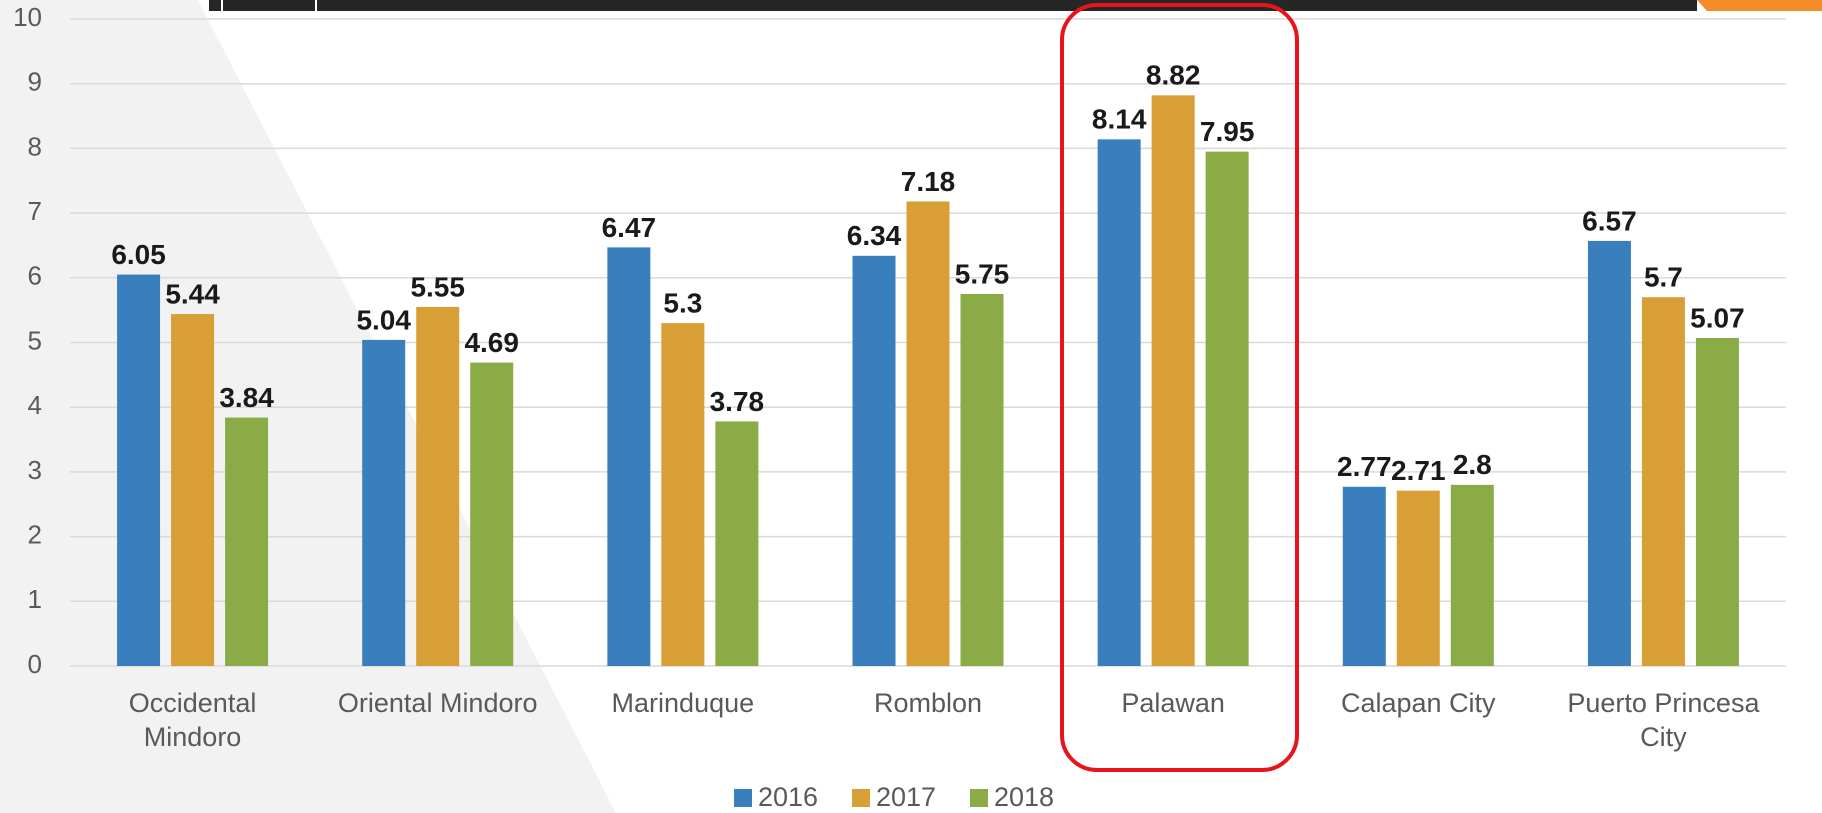  Describe the element at coordinates (192, 720) in the screenshot. I see `x-tick-label: Occidental Mindoro` at that location.